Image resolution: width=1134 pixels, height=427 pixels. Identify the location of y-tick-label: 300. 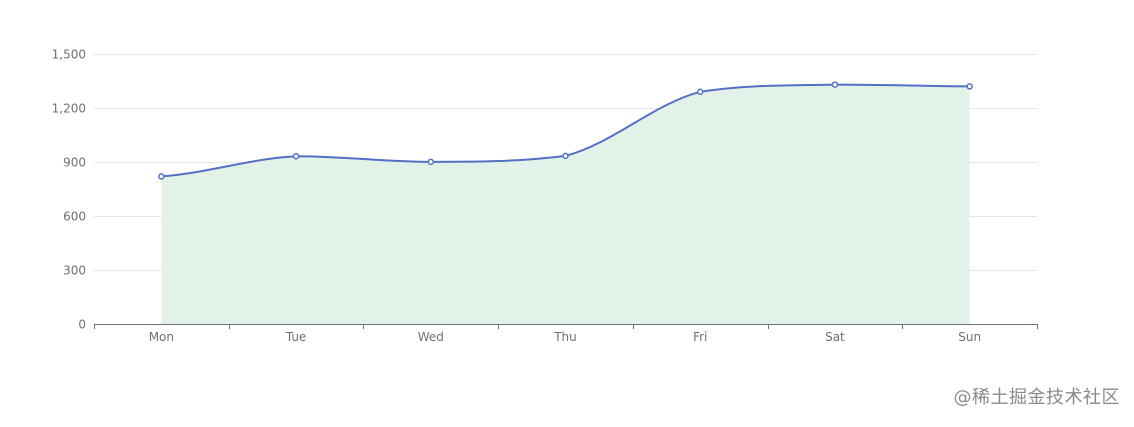
(74, 271).